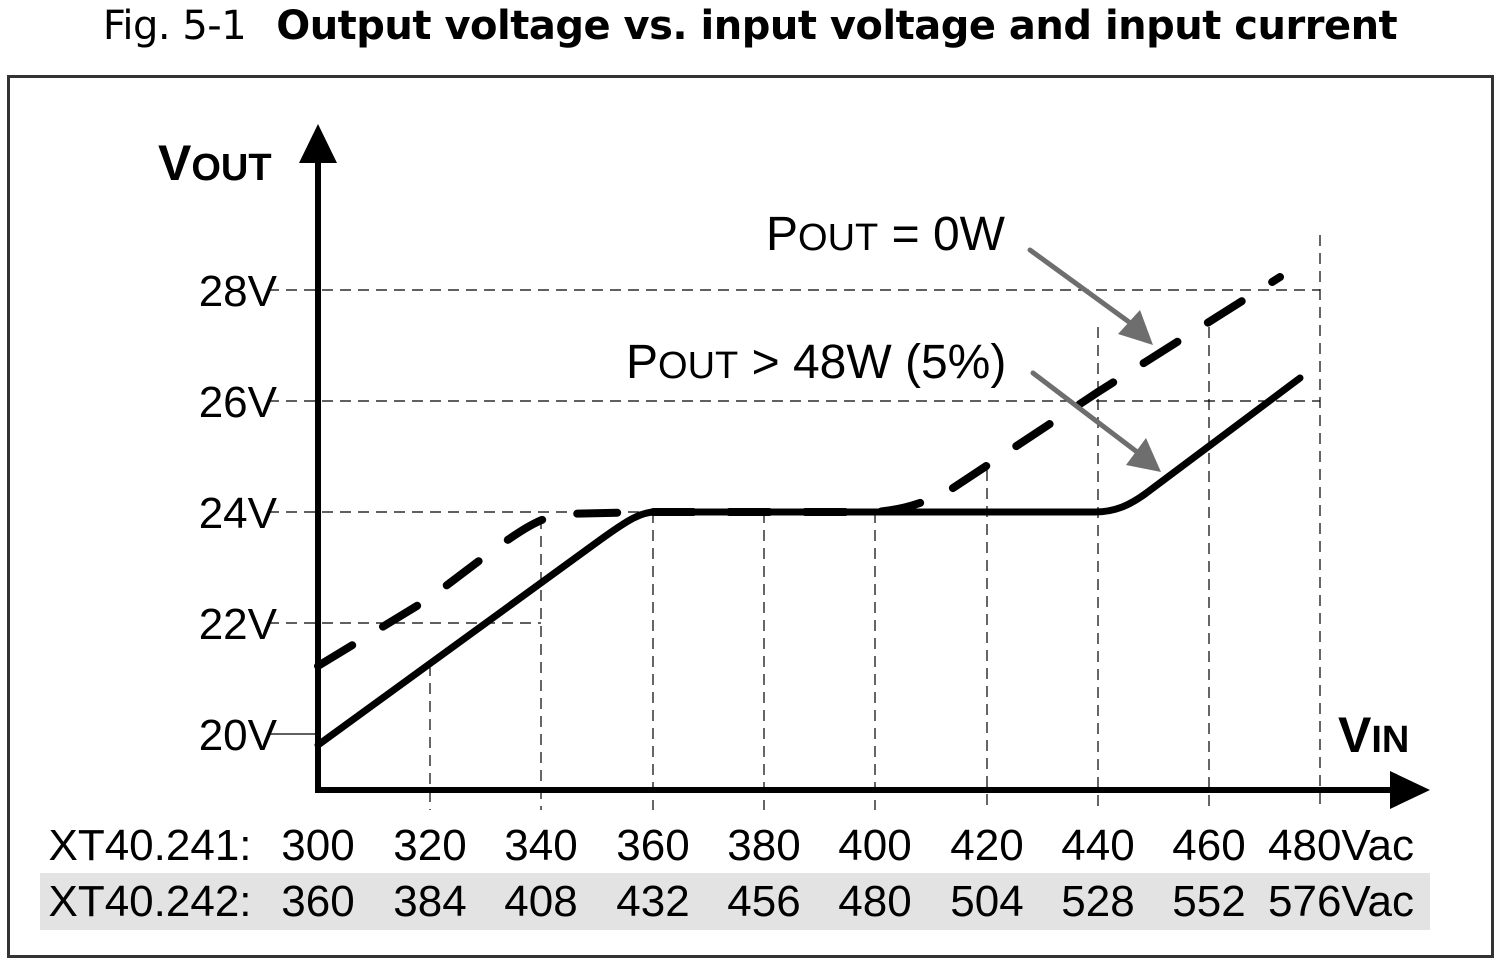  What do you see at coordinates (317, 845) in the screenshot?
I see `x-tick: 300` at bounding box center [317, 845].